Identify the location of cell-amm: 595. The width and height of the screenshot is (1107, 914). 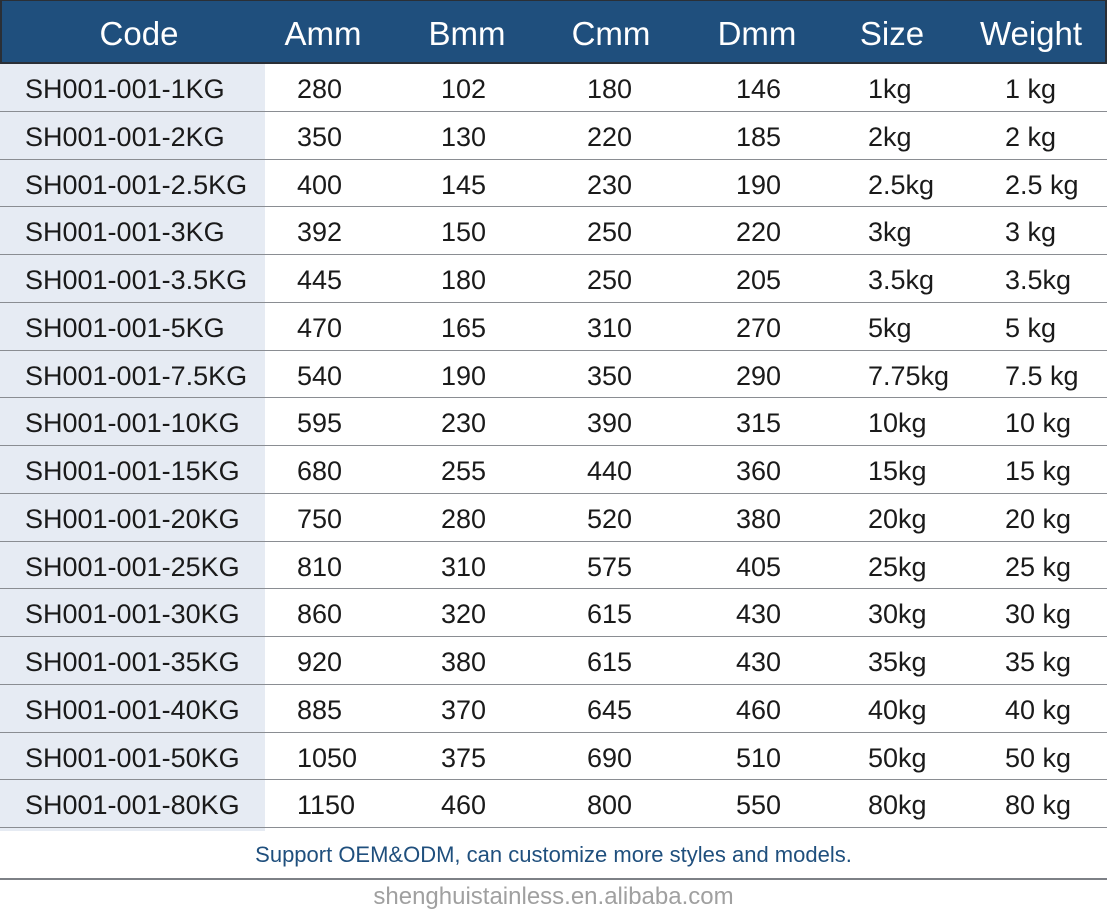
(320, 423).